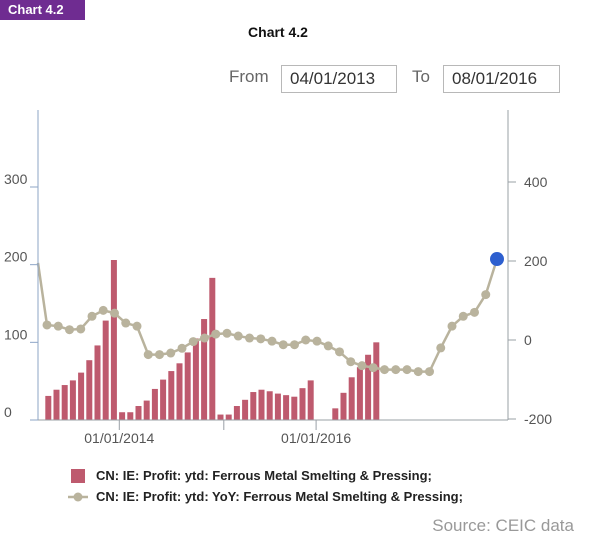 The width and height of the screenshot is (596, 560). I want to click on to-label: To, so click(421, 76).